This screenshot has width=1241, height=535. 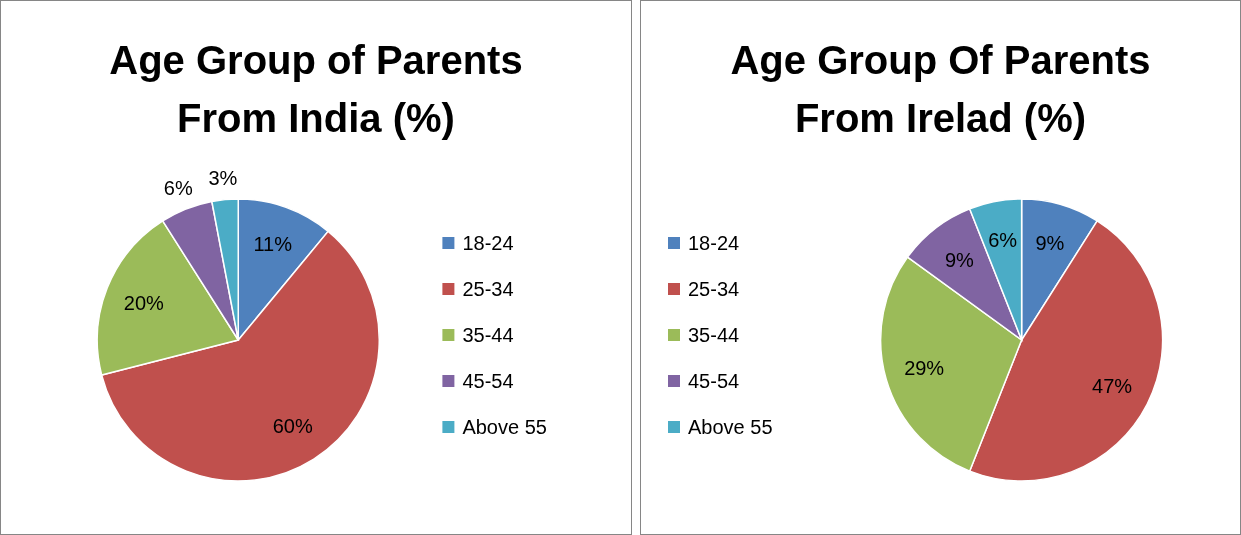 I want to click on data-label: 3%, so click(x=223, y=177).